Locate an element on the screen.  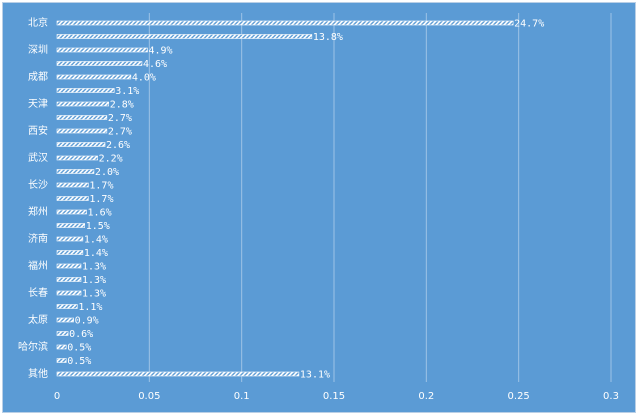
data-label: 2.6% is located at coordinates (118, 145).